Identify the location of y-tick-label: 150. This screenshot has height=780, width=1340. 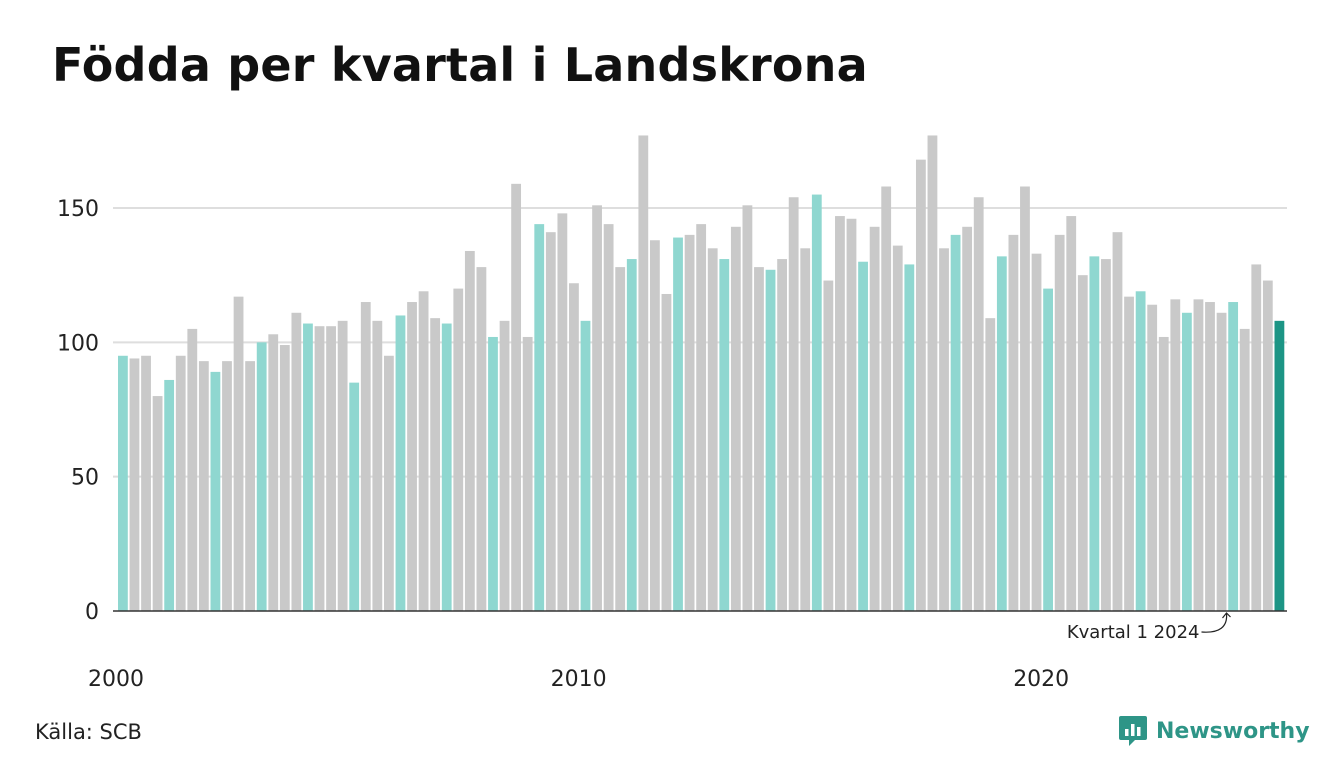
(78, 209).